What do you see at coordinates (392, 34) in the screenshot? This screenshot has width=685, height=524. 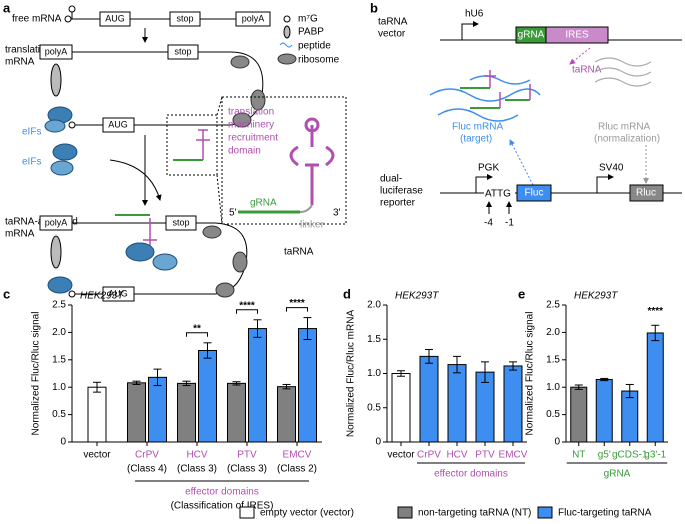 I see `label: vector` at bounding box center [392, 34].